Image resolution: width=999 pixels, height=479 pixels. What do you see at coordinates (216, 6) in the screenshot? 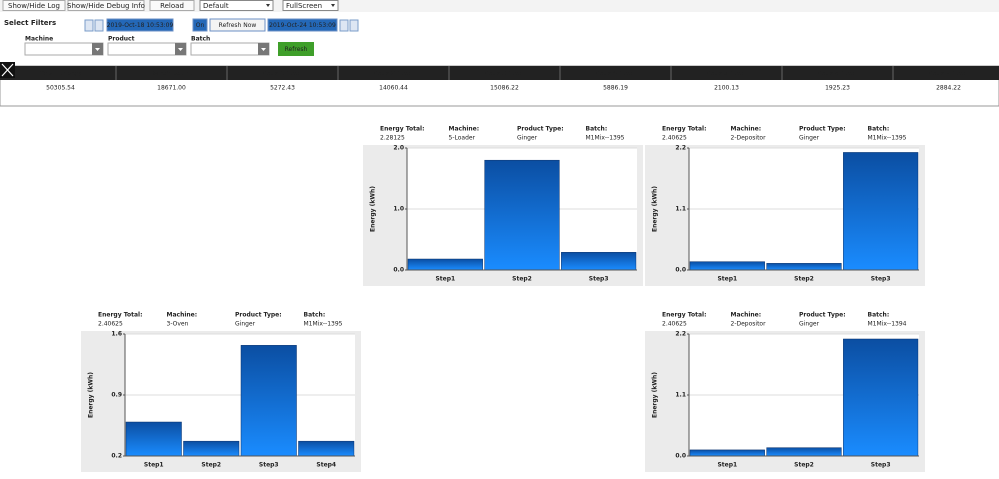
I see `toolbar-select-label: Default` at bounding box center [216, 6].